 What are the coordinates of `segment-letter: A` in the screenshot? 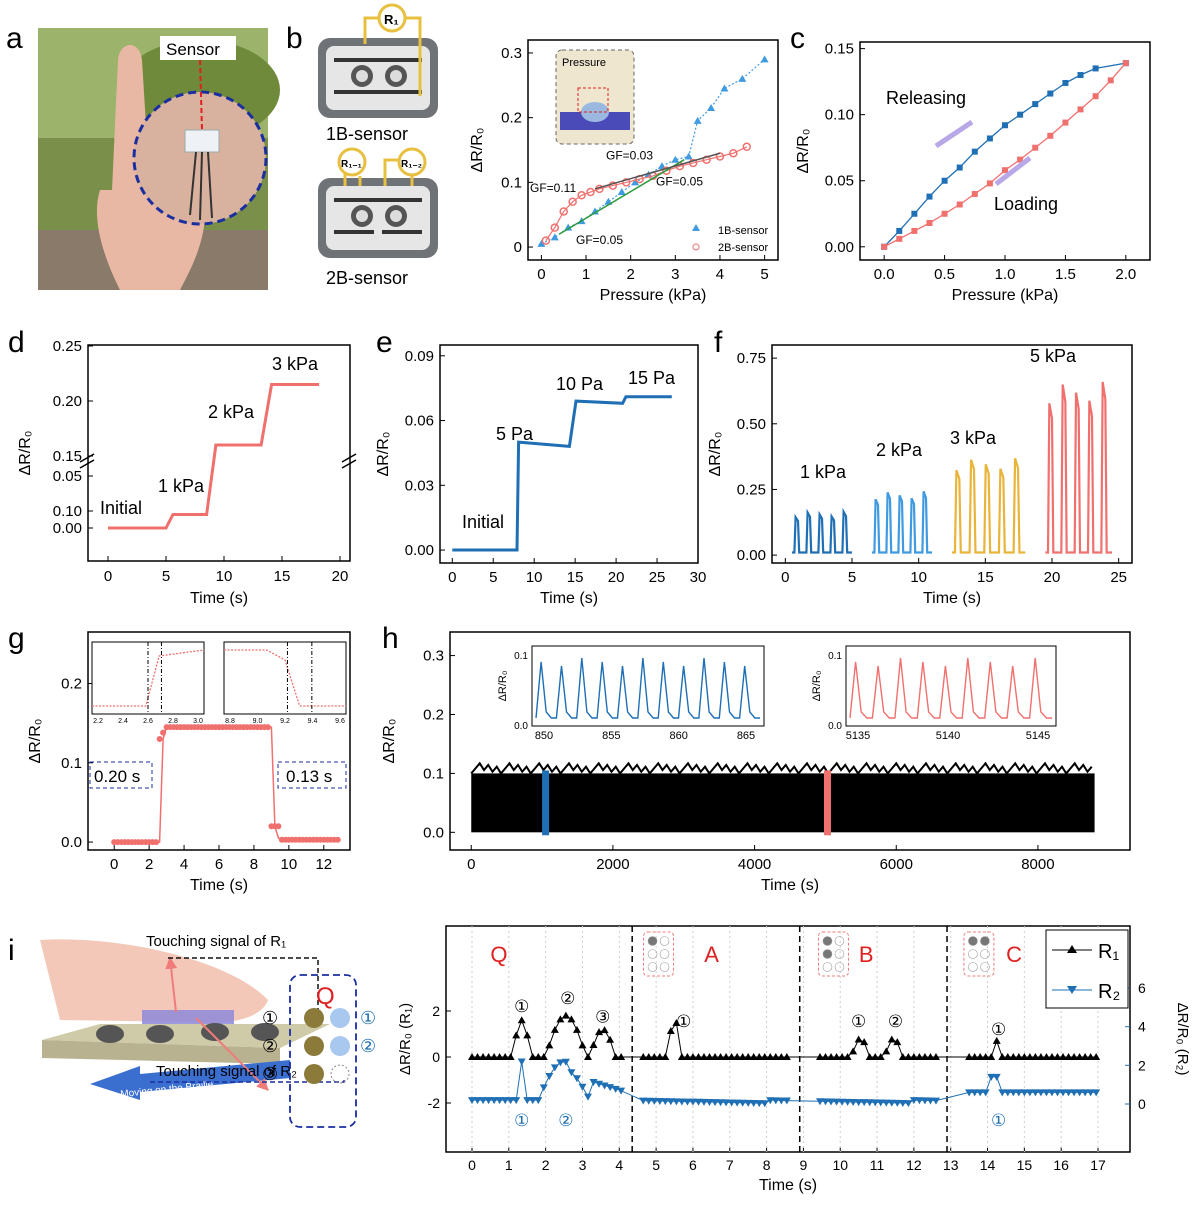 It's located at (711, 954).